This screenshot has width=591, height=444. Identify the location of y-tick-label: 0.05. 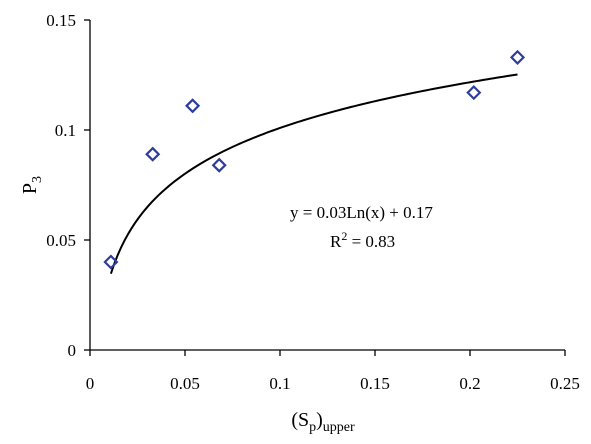
(61, 240).